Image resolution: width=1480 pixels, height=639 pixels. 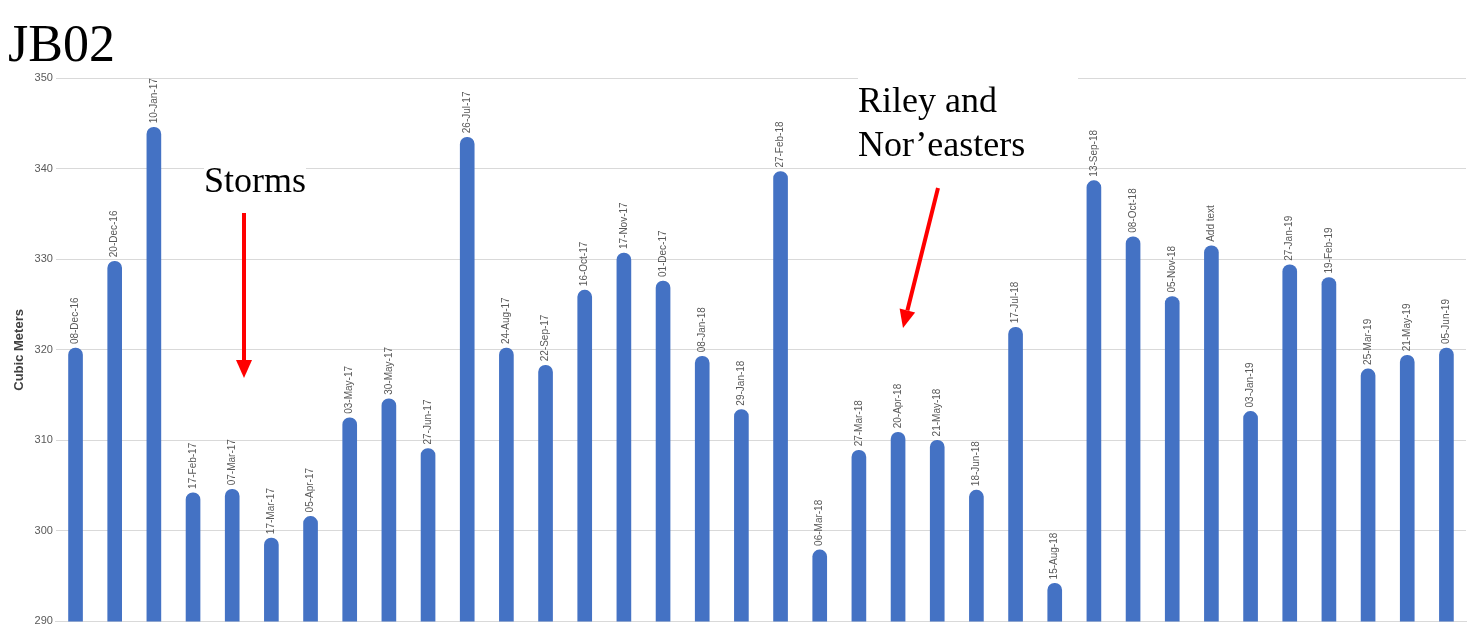 What do you see at coordinates (968, 122) in the screenshot?
I see `annotation: Riley and Nor’easters` at bounding box center [968, 122].